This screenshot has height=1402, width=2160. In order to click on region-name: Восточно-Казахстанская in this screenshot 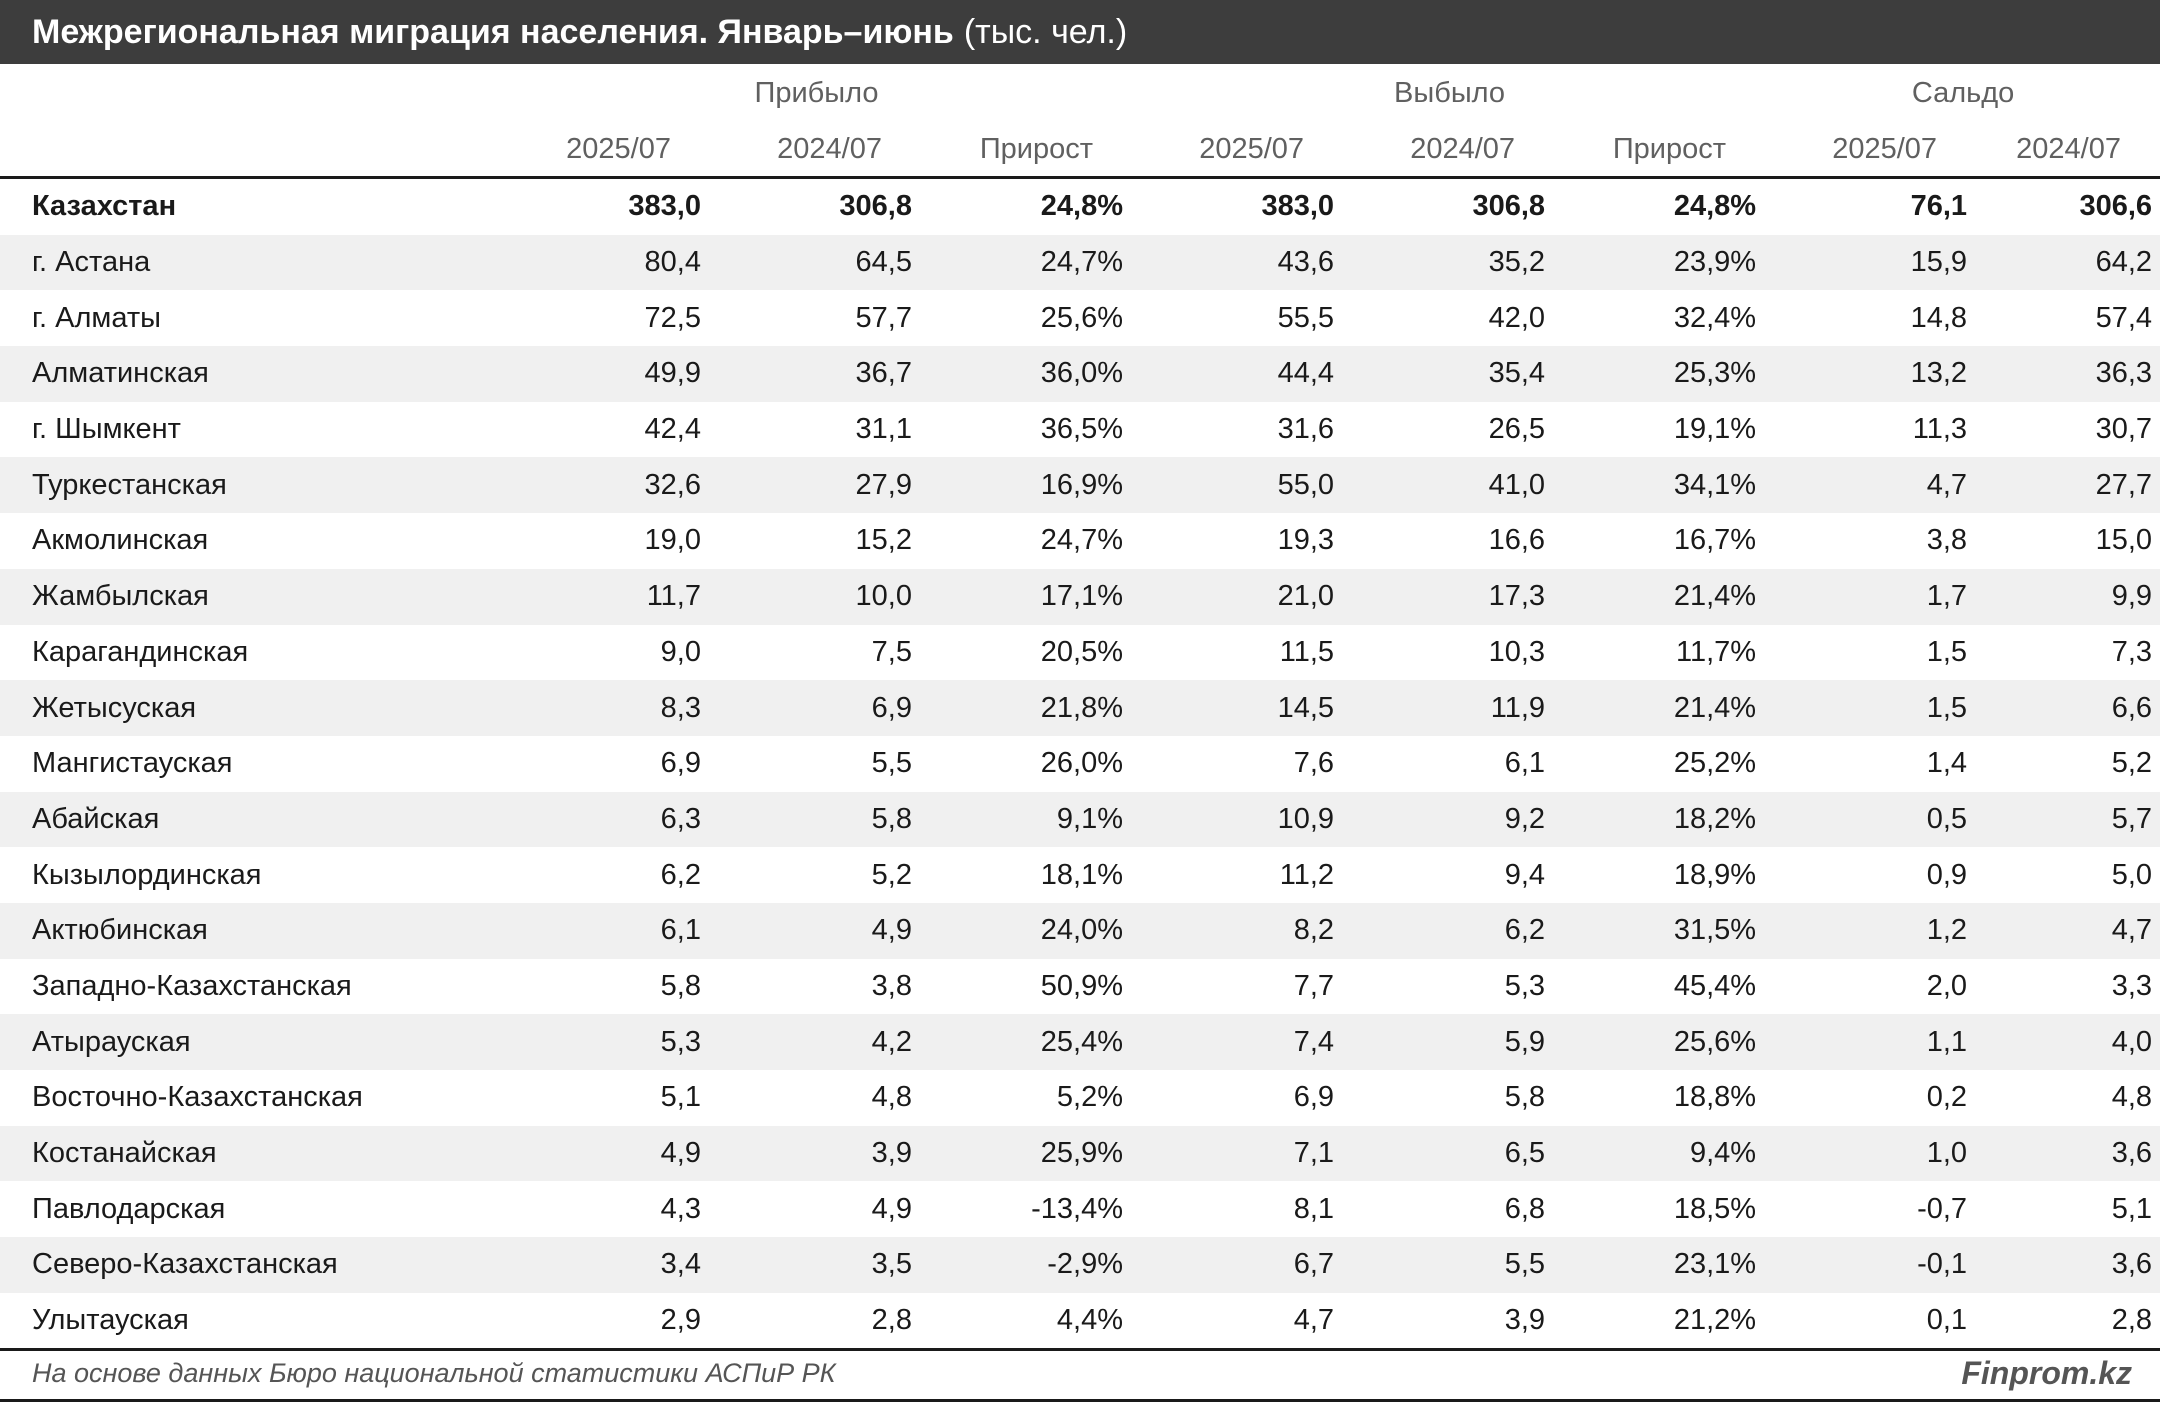, I will do `click(197, 1097)`.